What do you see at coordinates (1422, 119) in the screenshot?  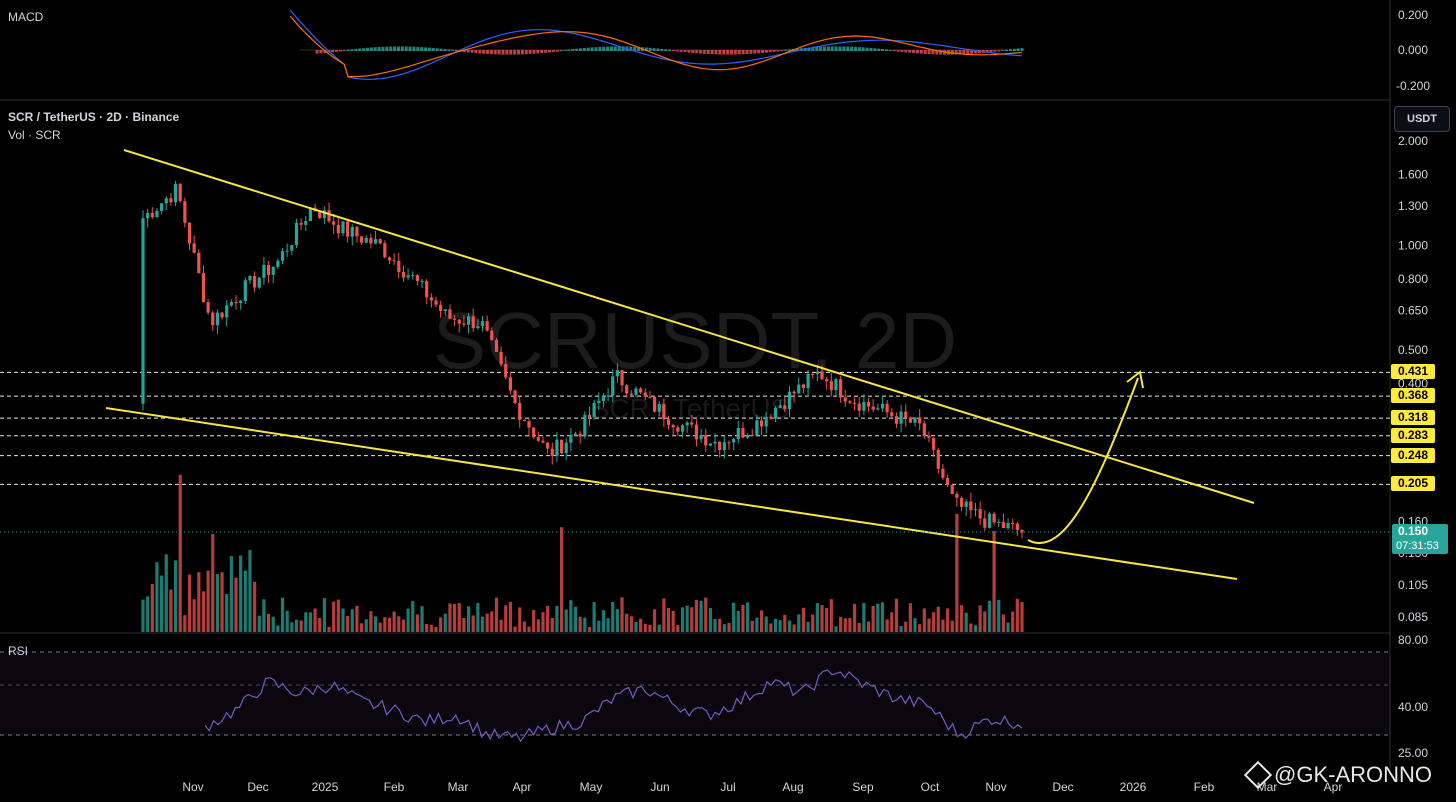 I see `currency-unit-button: USDT` at bounding box center [1422, 119].